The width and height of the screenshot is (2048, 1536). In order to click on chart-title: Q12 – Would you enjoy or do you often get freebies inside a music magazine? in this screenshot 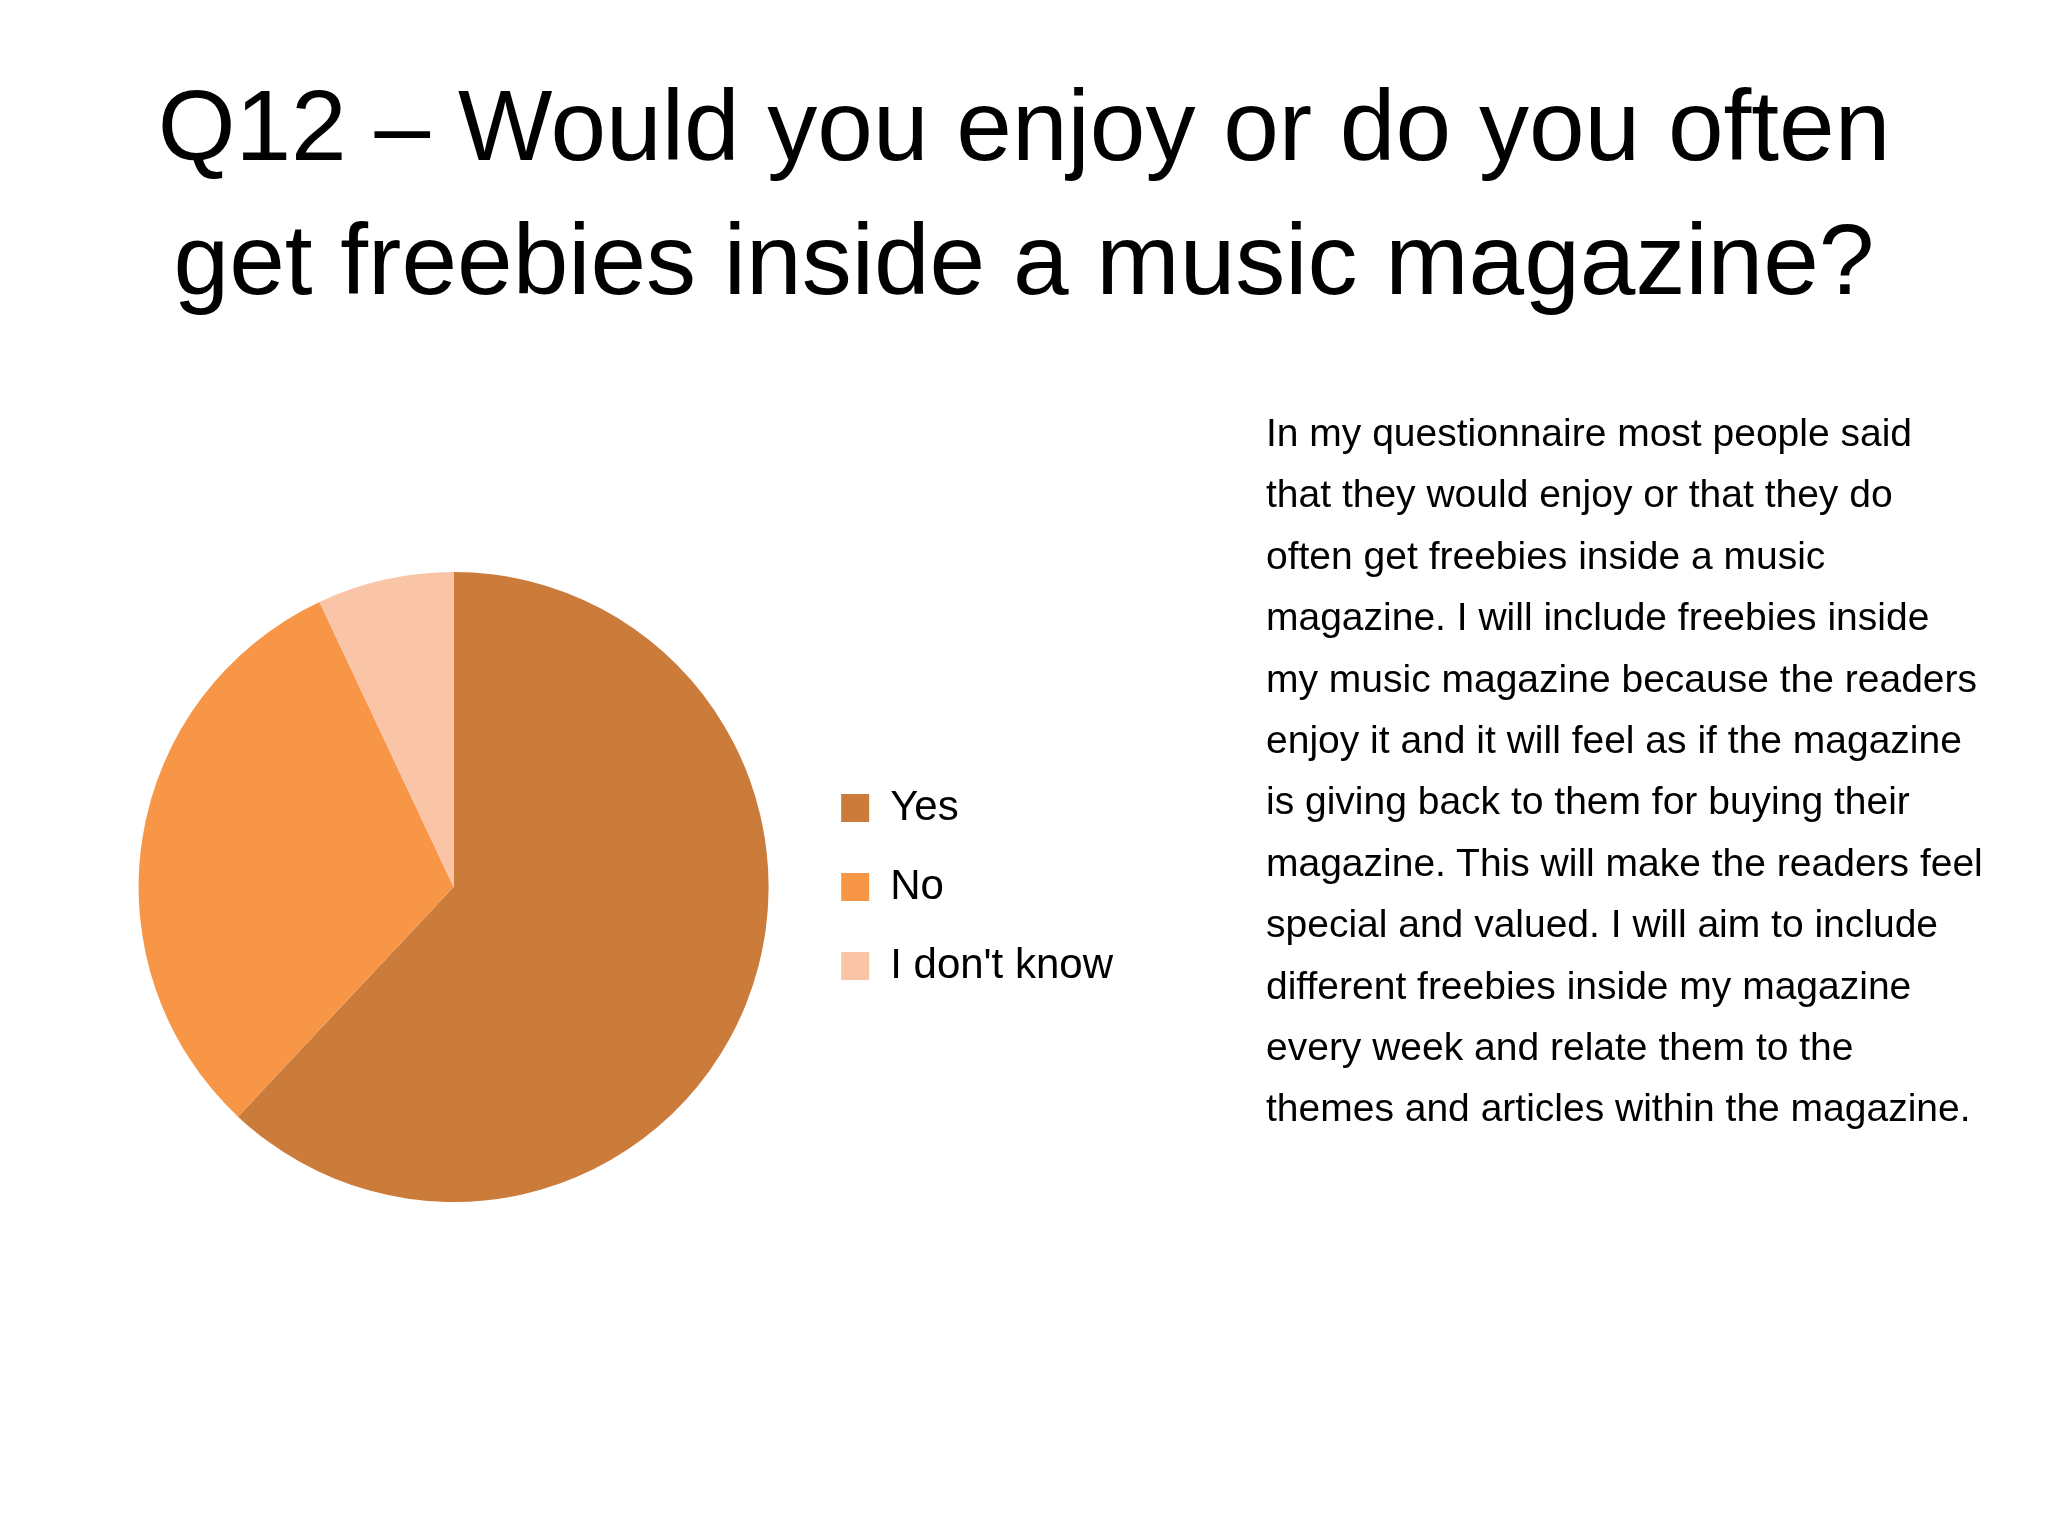, I will do `click(1024, 192)`.